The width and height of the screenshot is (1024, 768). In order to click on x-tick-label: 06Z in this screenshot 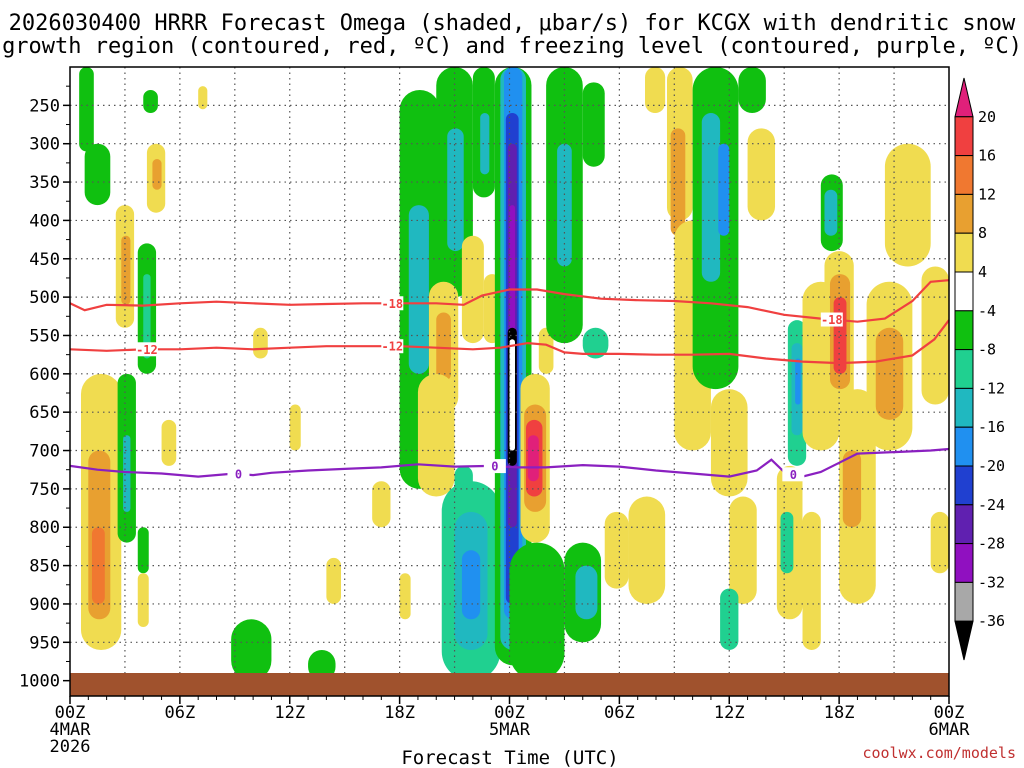, I will do `click(180, 713)`.